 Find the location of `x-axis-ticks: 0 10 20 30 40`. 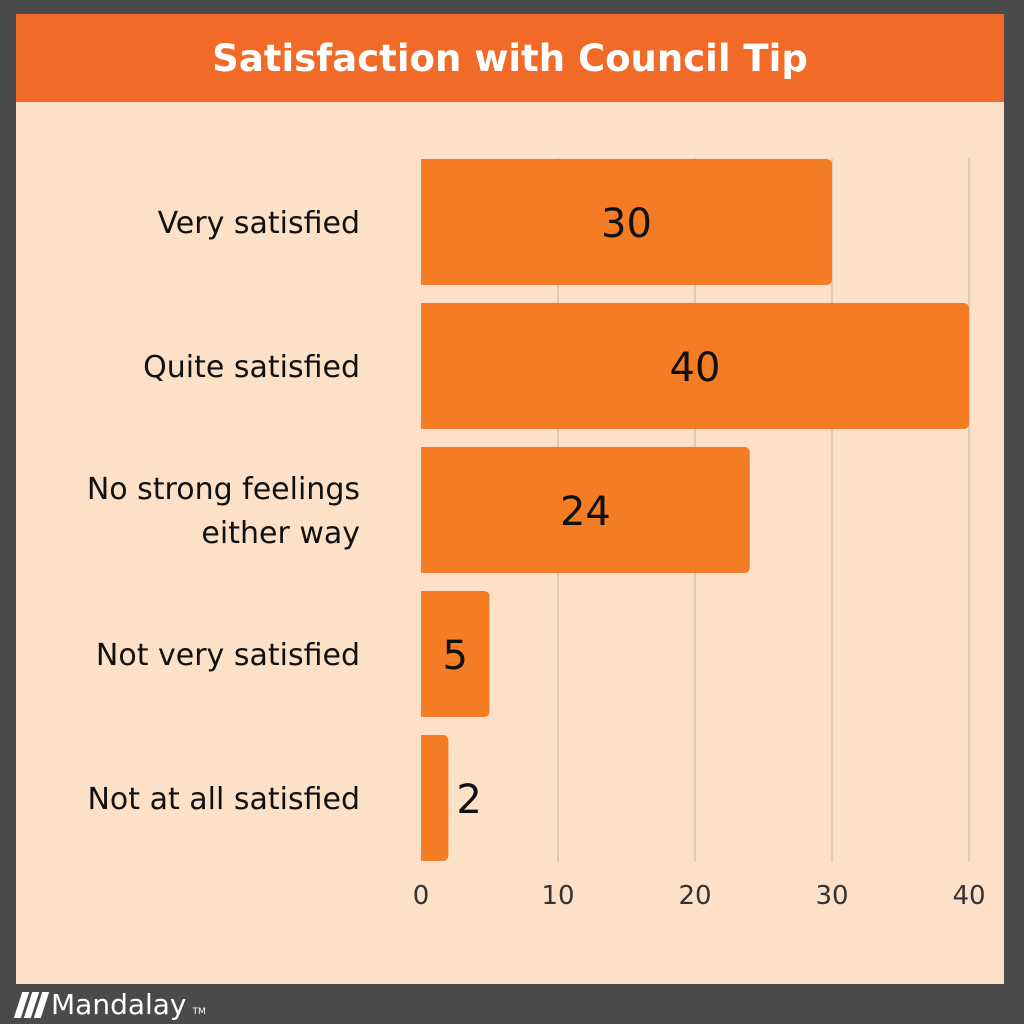

x-axis-ticks: 0 10 20 30 40 is located at coordinates (699, 896).